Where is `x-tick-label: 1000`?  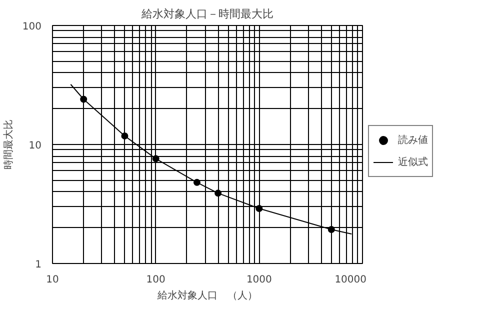 x-tick-label: 1000 is located at coordinates (259, 280).